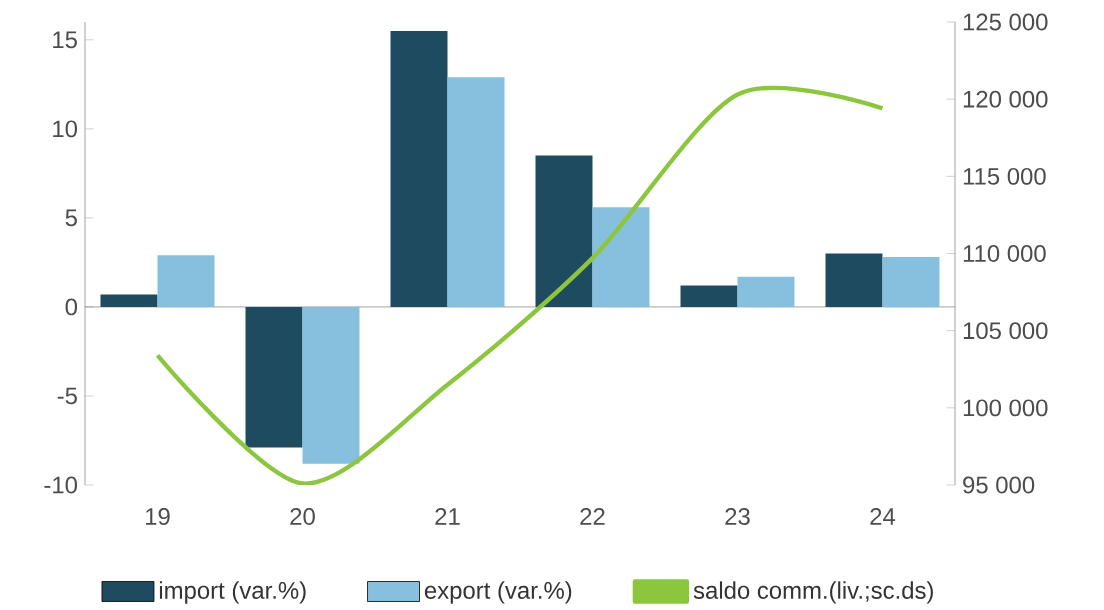  Describe the element at coordinates (592, 516) in the screenshot. I see `x-tick-label: 22` at that location.